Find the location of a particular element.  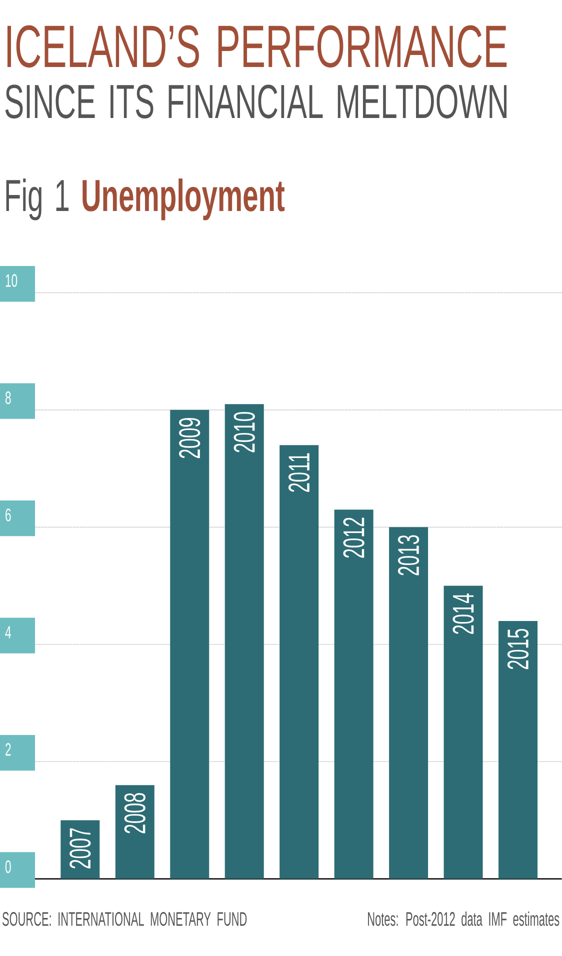

x-tick-label: 2010 is located at coordinates (244, 432).